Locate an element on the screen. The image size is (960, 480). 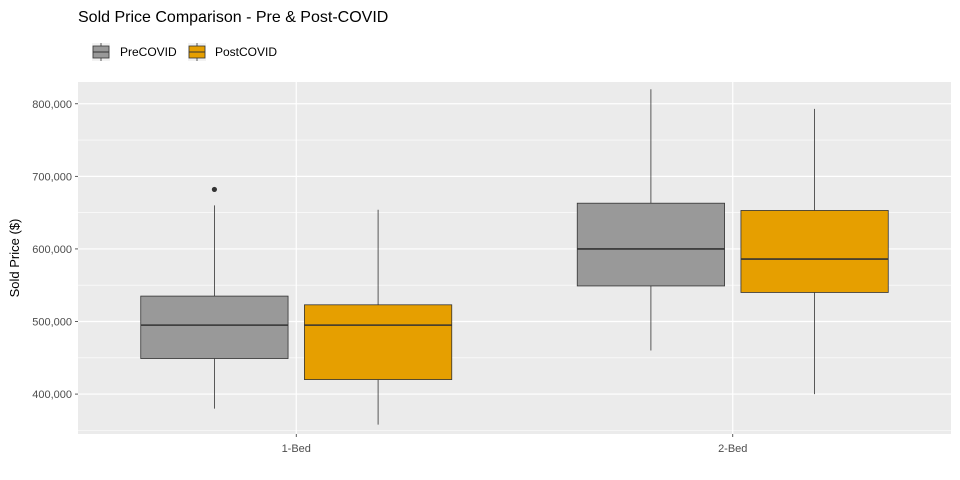
box-postcovid-1-bed is located at coordinates (378, 317).